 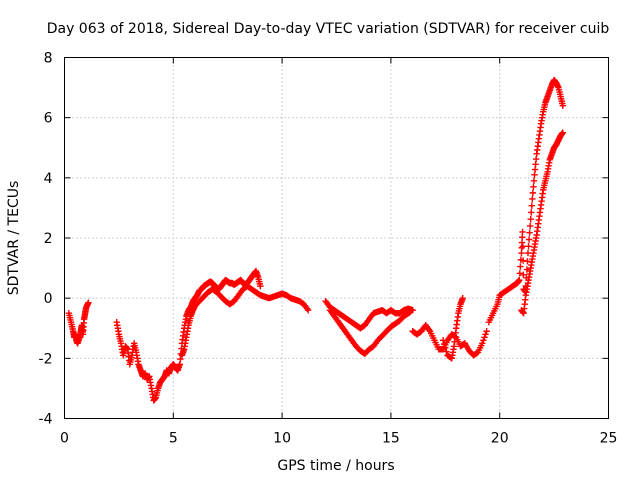 I want to click on series-track-g, so click(x=452, y=328).